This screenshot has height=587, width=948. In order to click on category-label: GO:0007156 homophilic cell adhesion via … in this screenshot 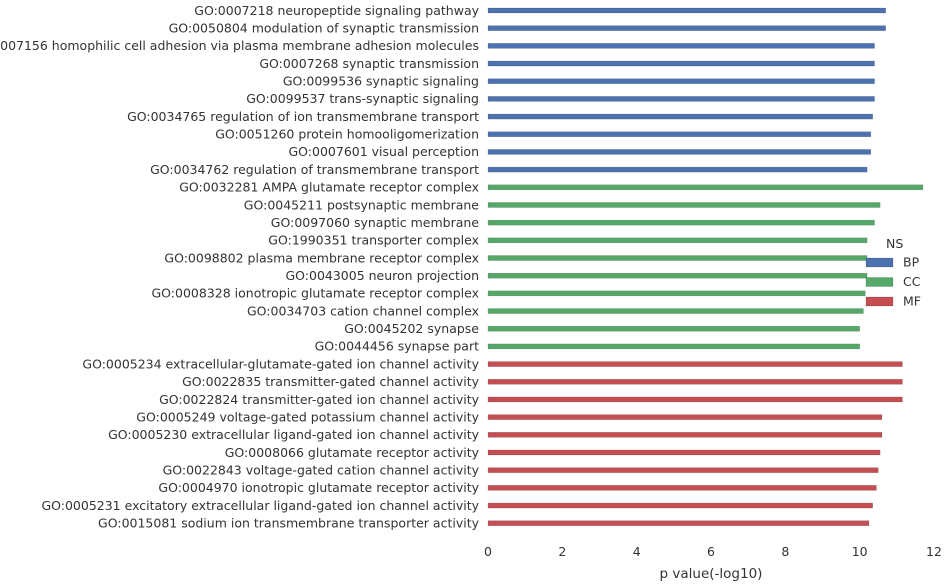, I will do `click(239, 45)`.